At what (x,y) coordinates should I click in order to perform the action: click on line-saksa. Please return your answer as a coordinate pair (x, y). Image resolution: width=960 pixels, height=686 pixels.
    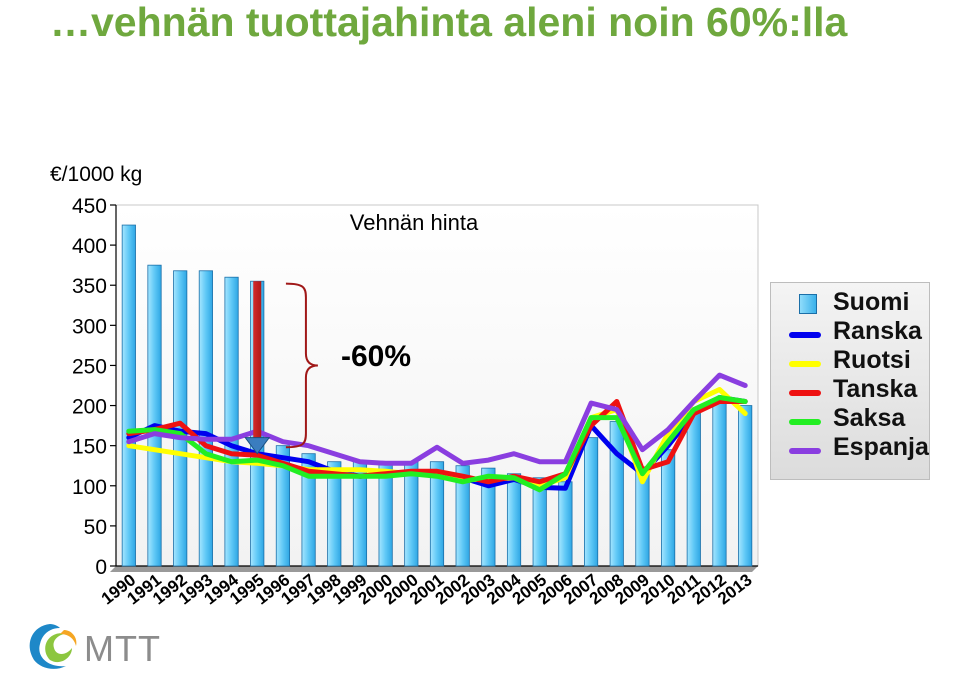
    Looking at the image, I should click on (437, 444).